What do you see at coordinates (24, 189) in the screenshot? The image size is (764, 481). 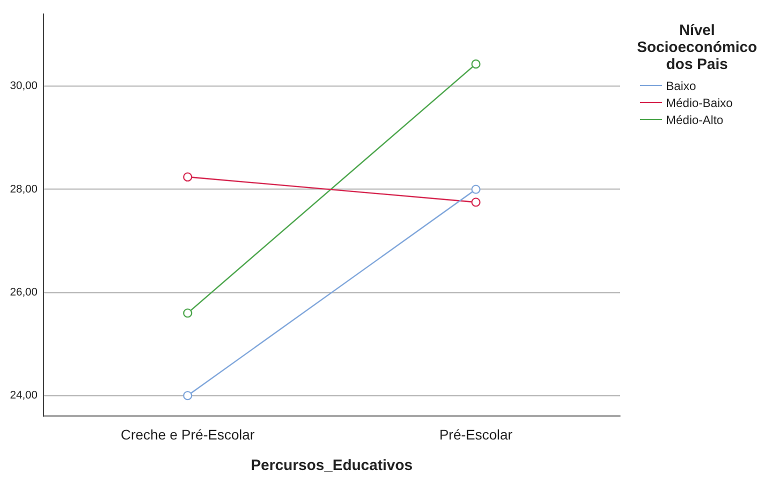 I see `y-tick-label: 28,00` at bounding box center [24, 189].